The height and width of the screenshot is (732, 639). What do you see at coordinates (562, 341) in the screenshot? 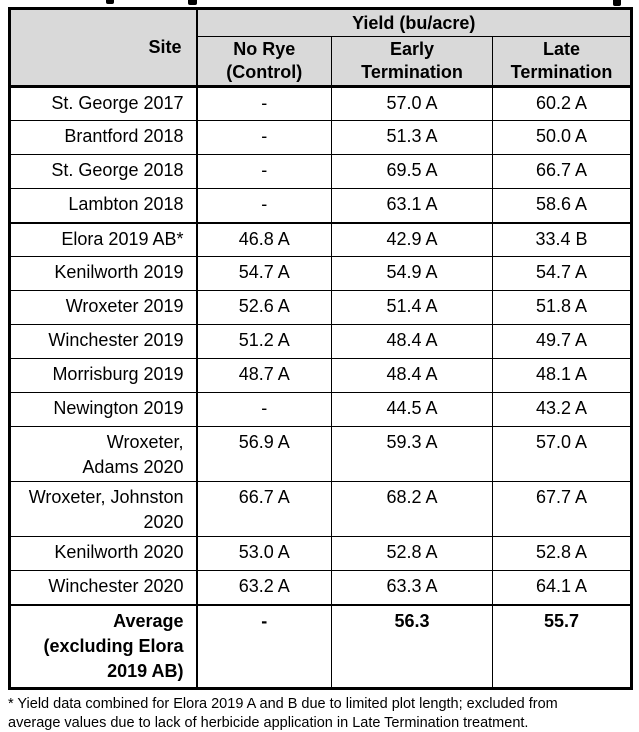
I see `late-termination-value: 49.7 A` at bounding box center [562, 341].